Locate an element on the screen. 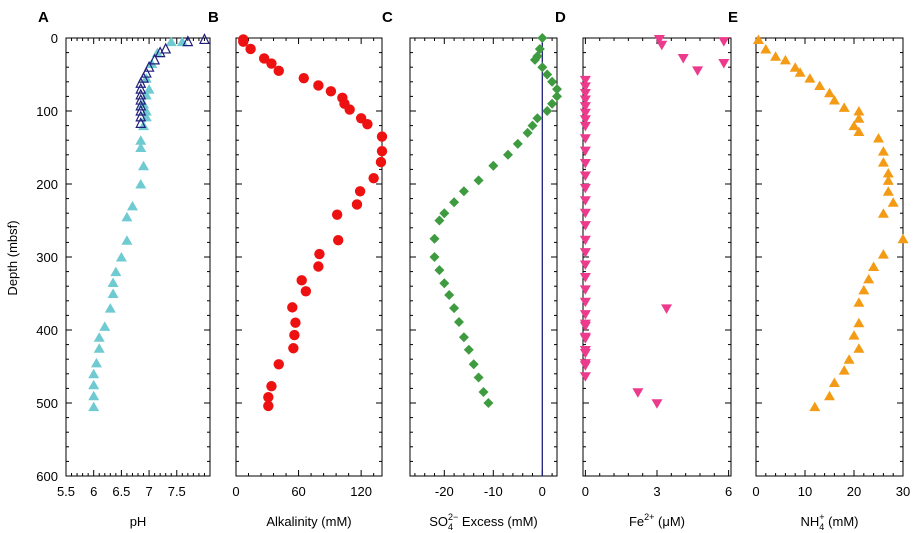  panel-letter: B is located at coordinates (213, 17).